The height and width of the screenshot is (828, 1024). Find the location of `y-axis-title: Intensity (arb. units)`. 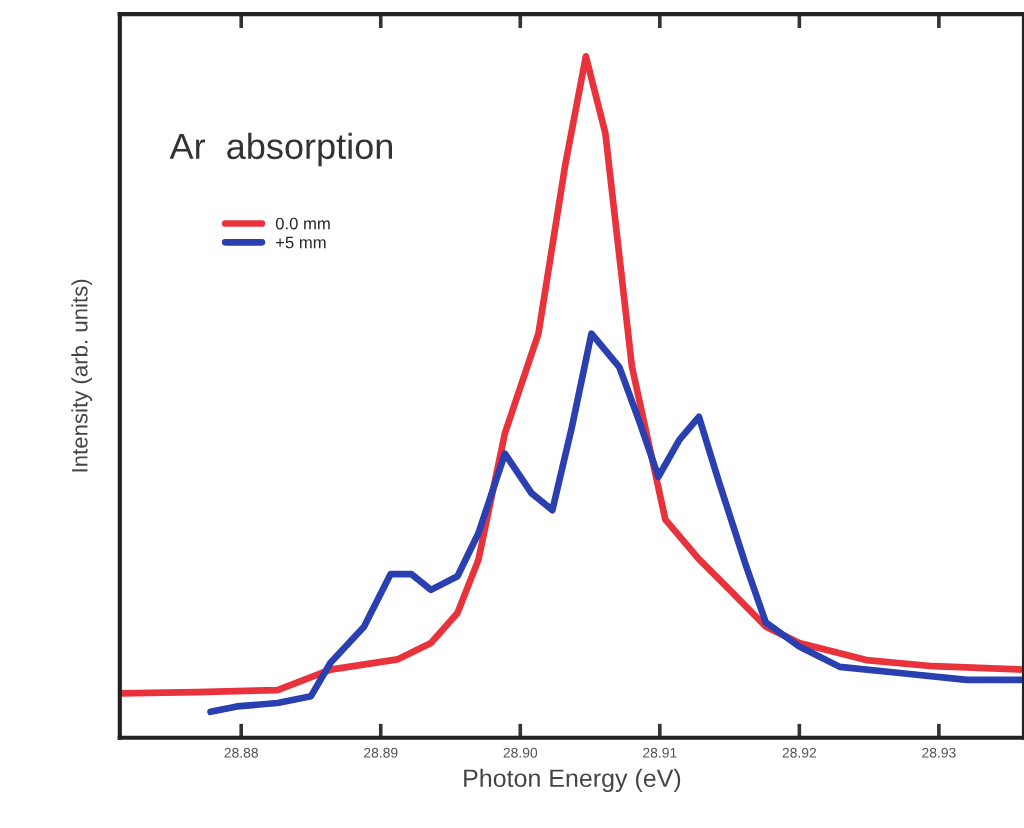

y-axis-title: Intensity (arb. units) is located at coordinates (82, 375).